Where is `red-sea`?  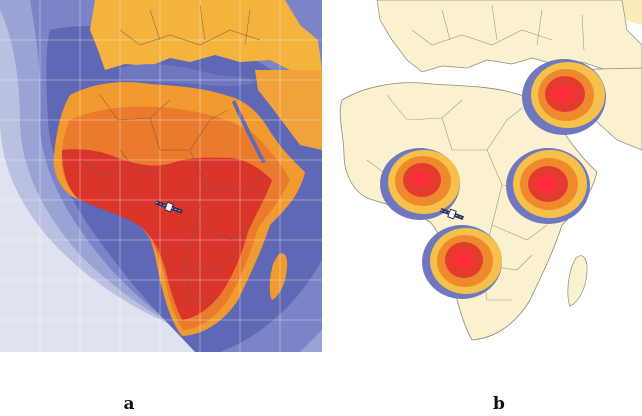 red-sea is located at coordinates (249, 131).